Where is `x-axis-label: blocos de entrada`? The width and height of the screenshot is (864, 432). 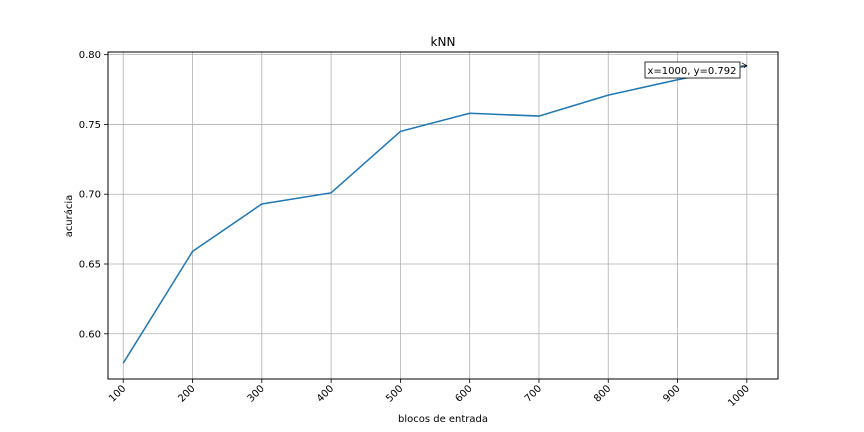 x-axis-label: blocos de entrada is located at coordinates (443, 419).